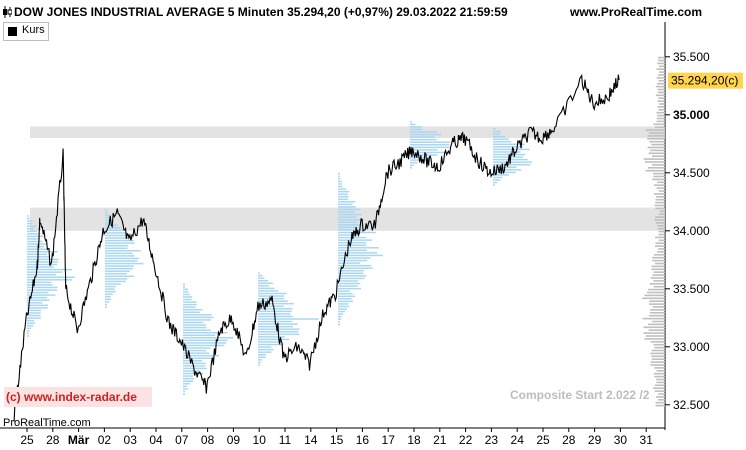 The height and width of the screenshot is (450, 746). Describe the element at coordinates (26, 31) in the screenshot. I see `series-legend: Kurs` at that location.